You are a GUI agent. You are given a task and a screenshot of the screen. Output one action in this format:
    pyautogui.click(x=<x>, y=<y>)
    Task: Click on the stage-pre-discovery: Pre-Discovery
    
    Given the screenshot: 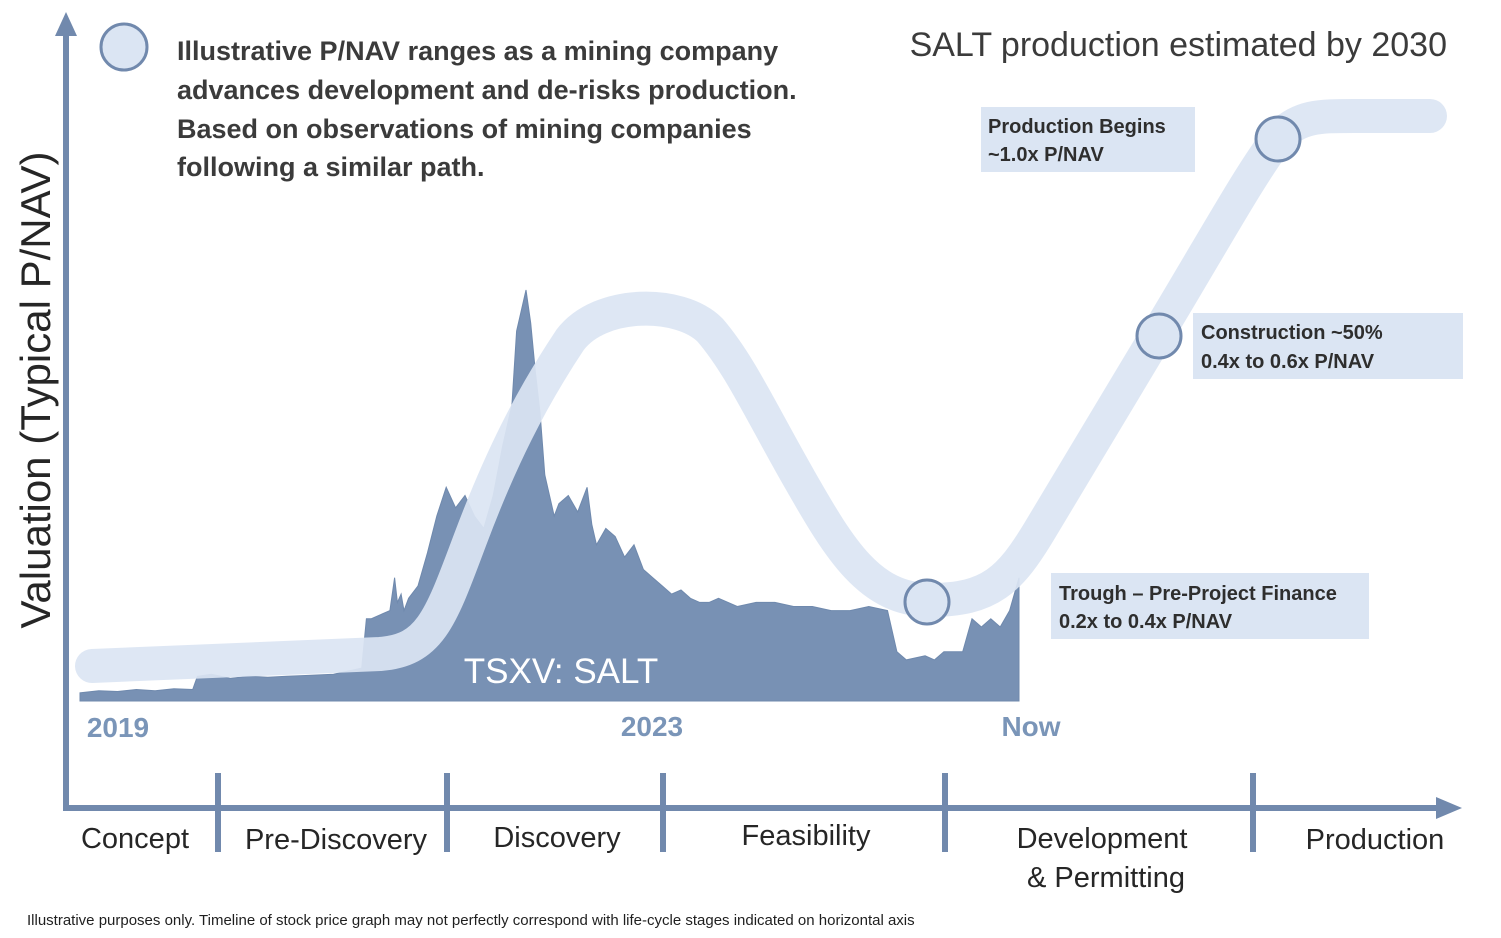 What is the action you would take?
    pyautogui.click(x=336, y=840)
    